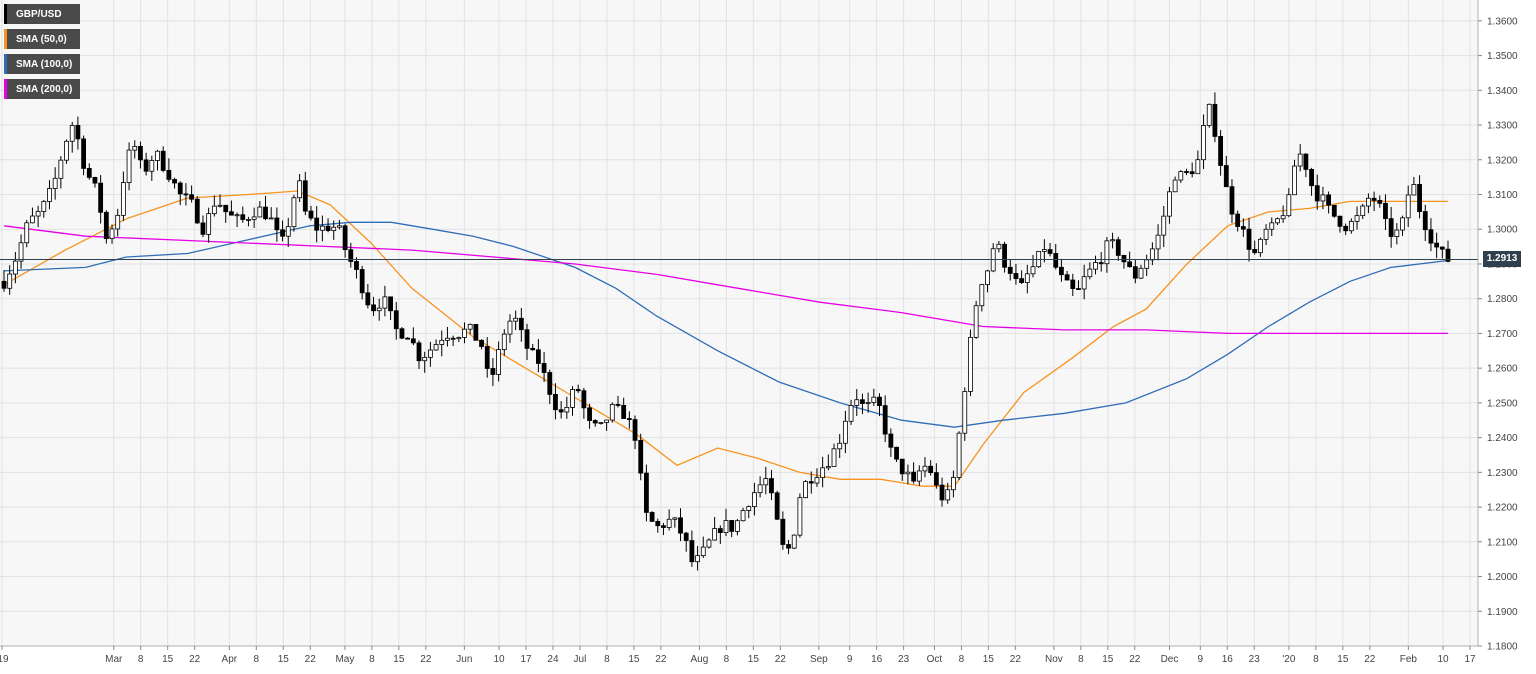 Image resolution: width=1536 pixels, height=674 pixels. Describe the element at coordinates (1502, 195) in the screenshot. I see `y-tick-label: 1.3100` at that location.